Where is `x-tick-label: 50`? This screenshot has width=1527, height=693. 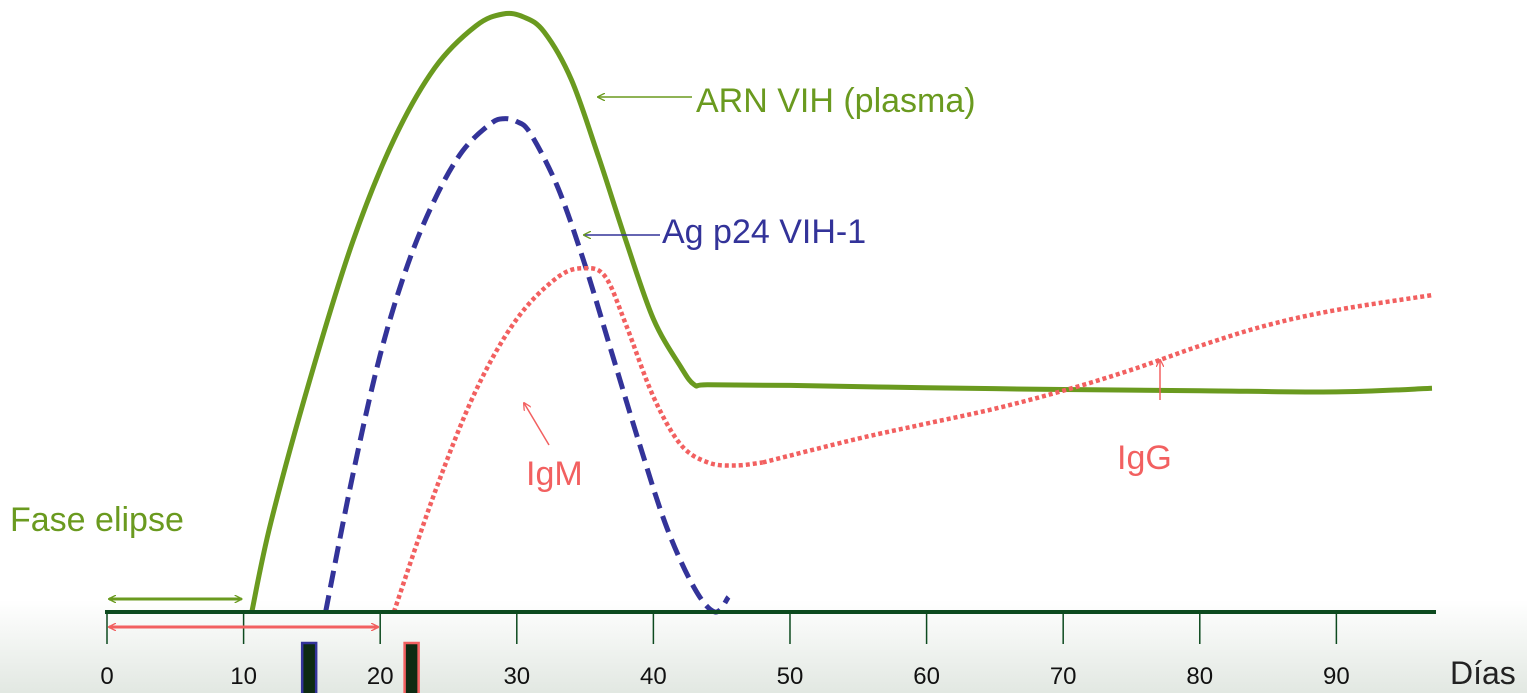
x-tick-label: 50 is located at coordinates (790, 676).